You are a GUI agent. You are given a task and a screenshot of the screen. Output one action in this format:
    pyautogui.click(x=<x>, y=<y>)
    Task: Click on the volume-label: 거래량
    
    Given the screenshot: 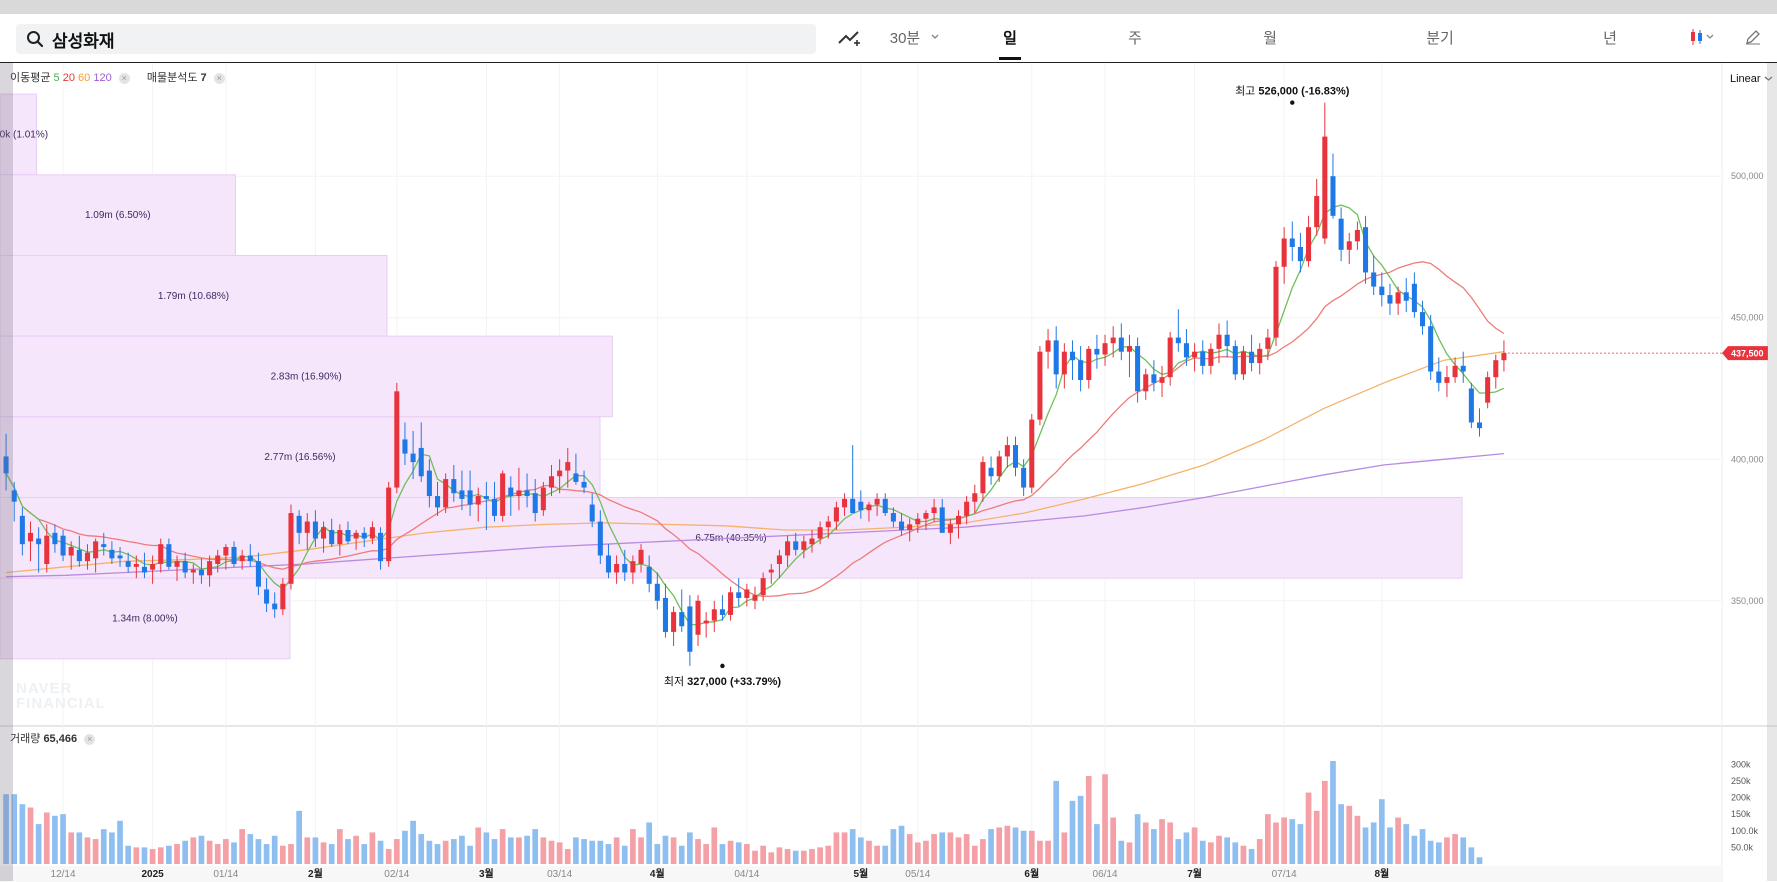 What is the action you would take?
    pyautogui.click(x=25, y=739)
    